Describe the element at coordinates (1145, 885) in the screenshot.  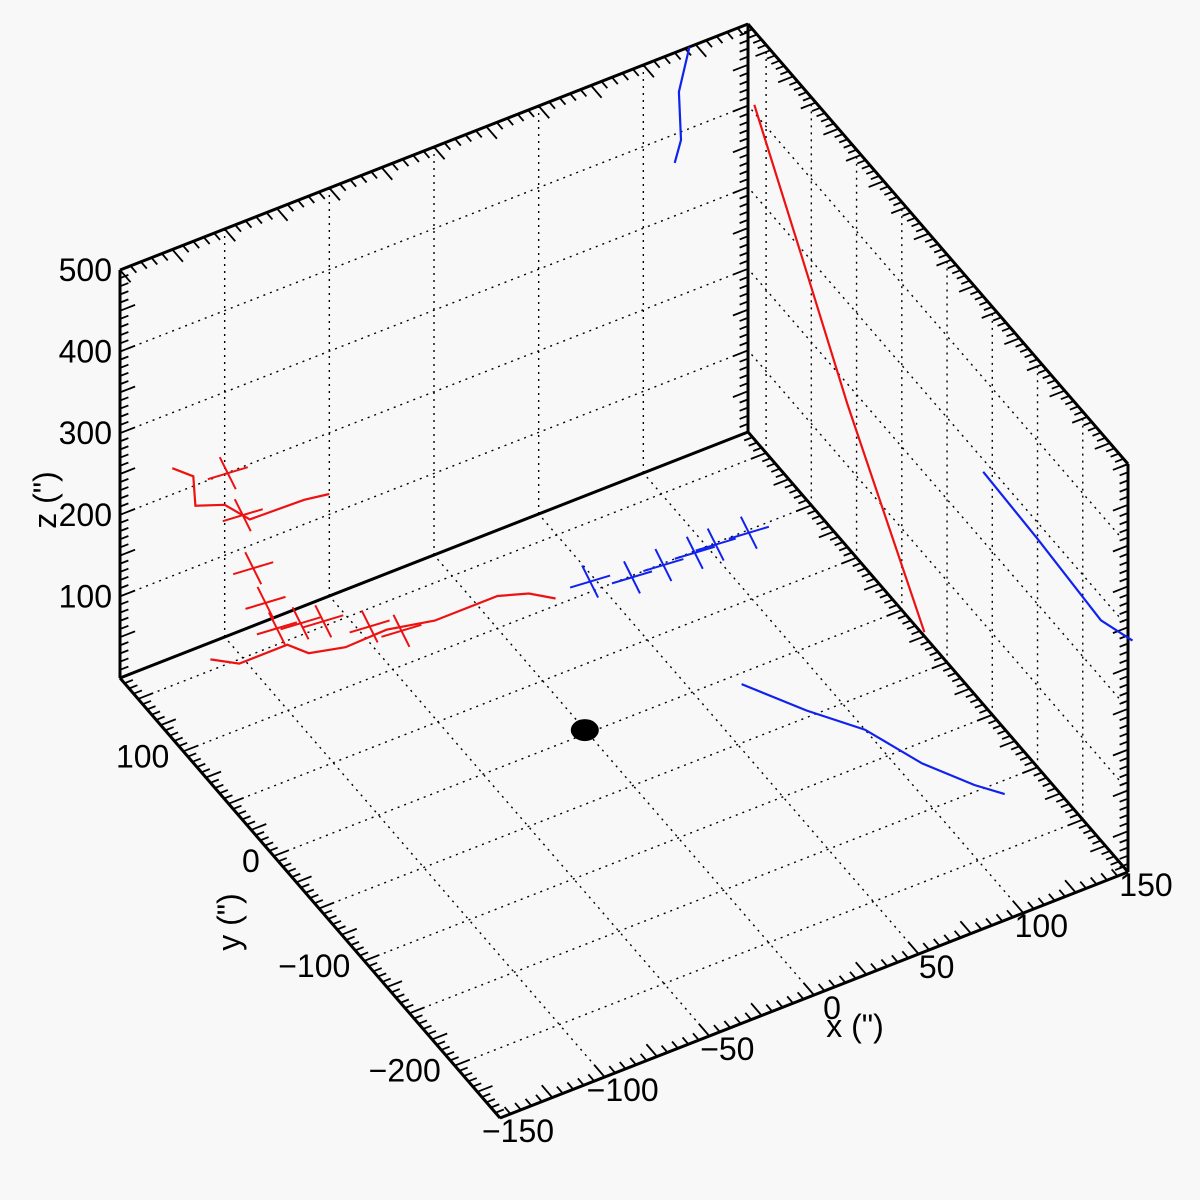
I see `x-tick-label: 150` at that location.